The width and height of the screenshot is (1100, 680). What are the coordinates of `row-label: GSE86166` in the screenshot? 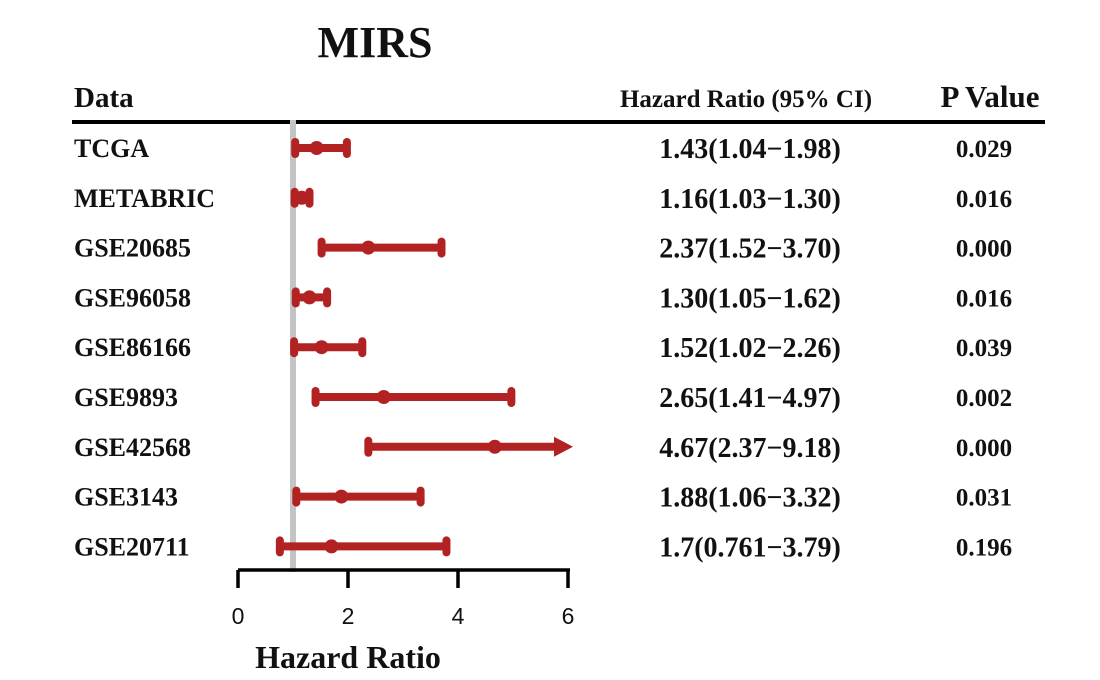 It's located at (132, 347).